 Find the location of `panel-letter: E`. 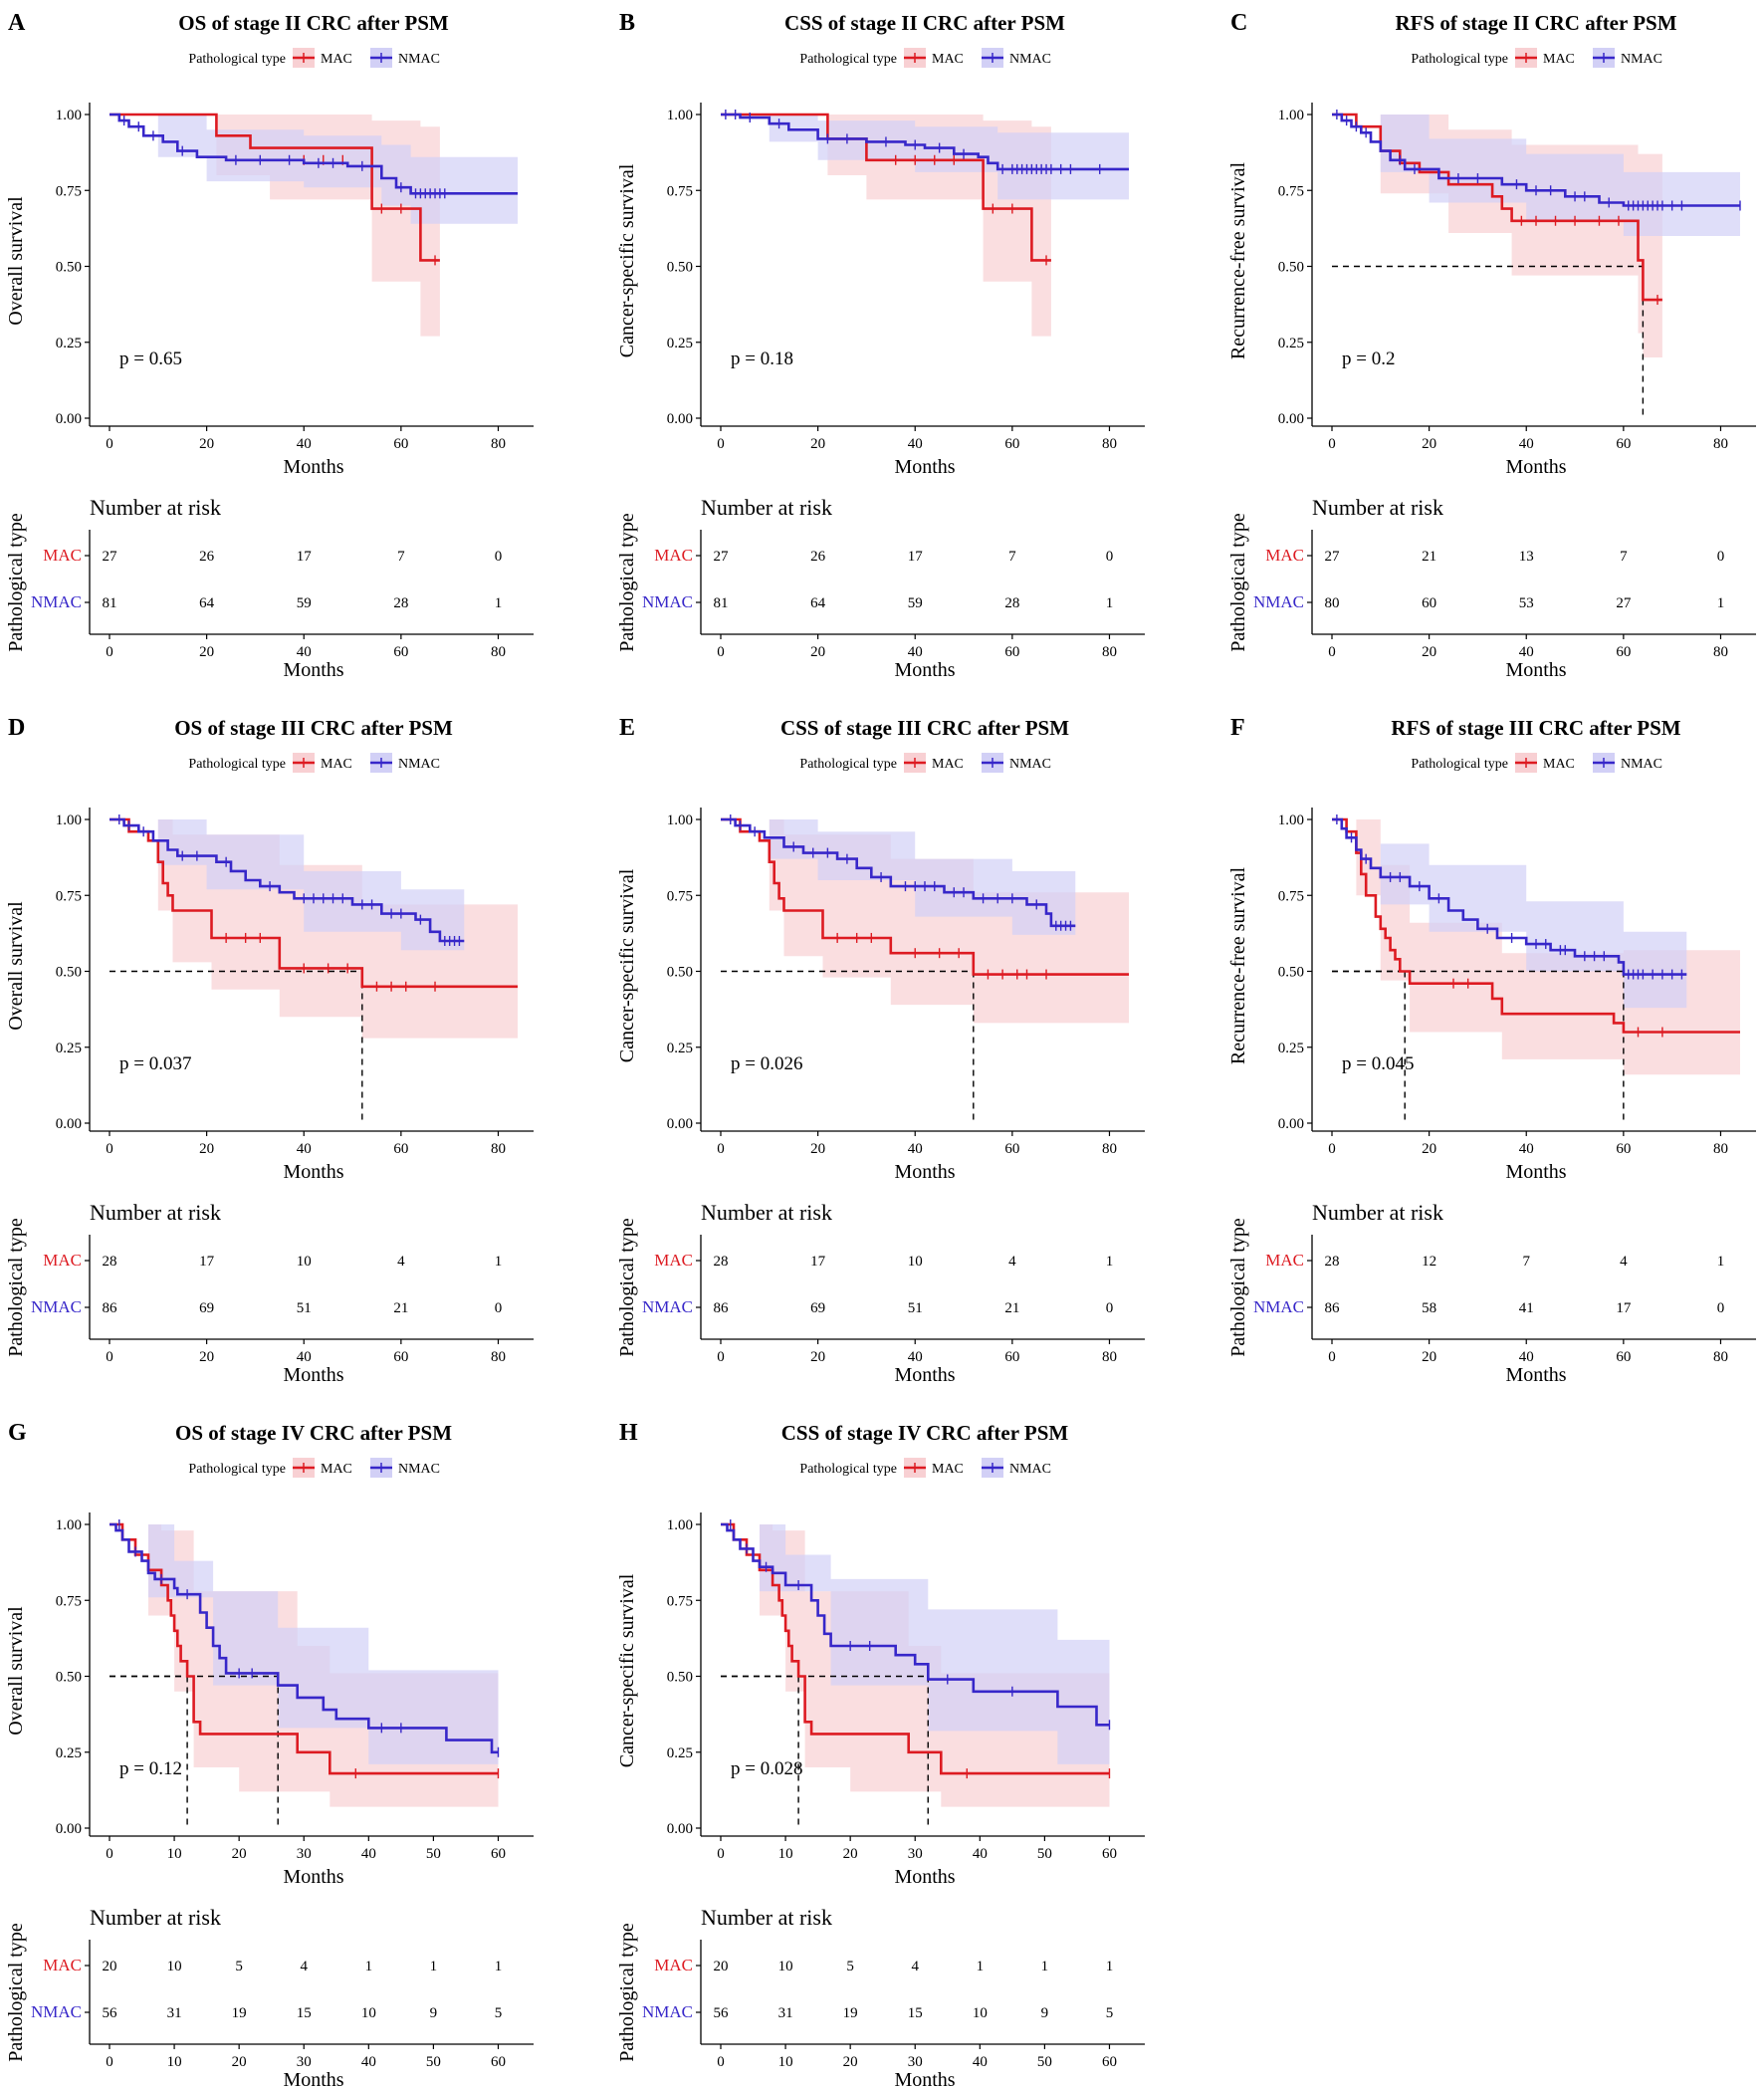

panel-letter: E is located at coordinates (627, 728).